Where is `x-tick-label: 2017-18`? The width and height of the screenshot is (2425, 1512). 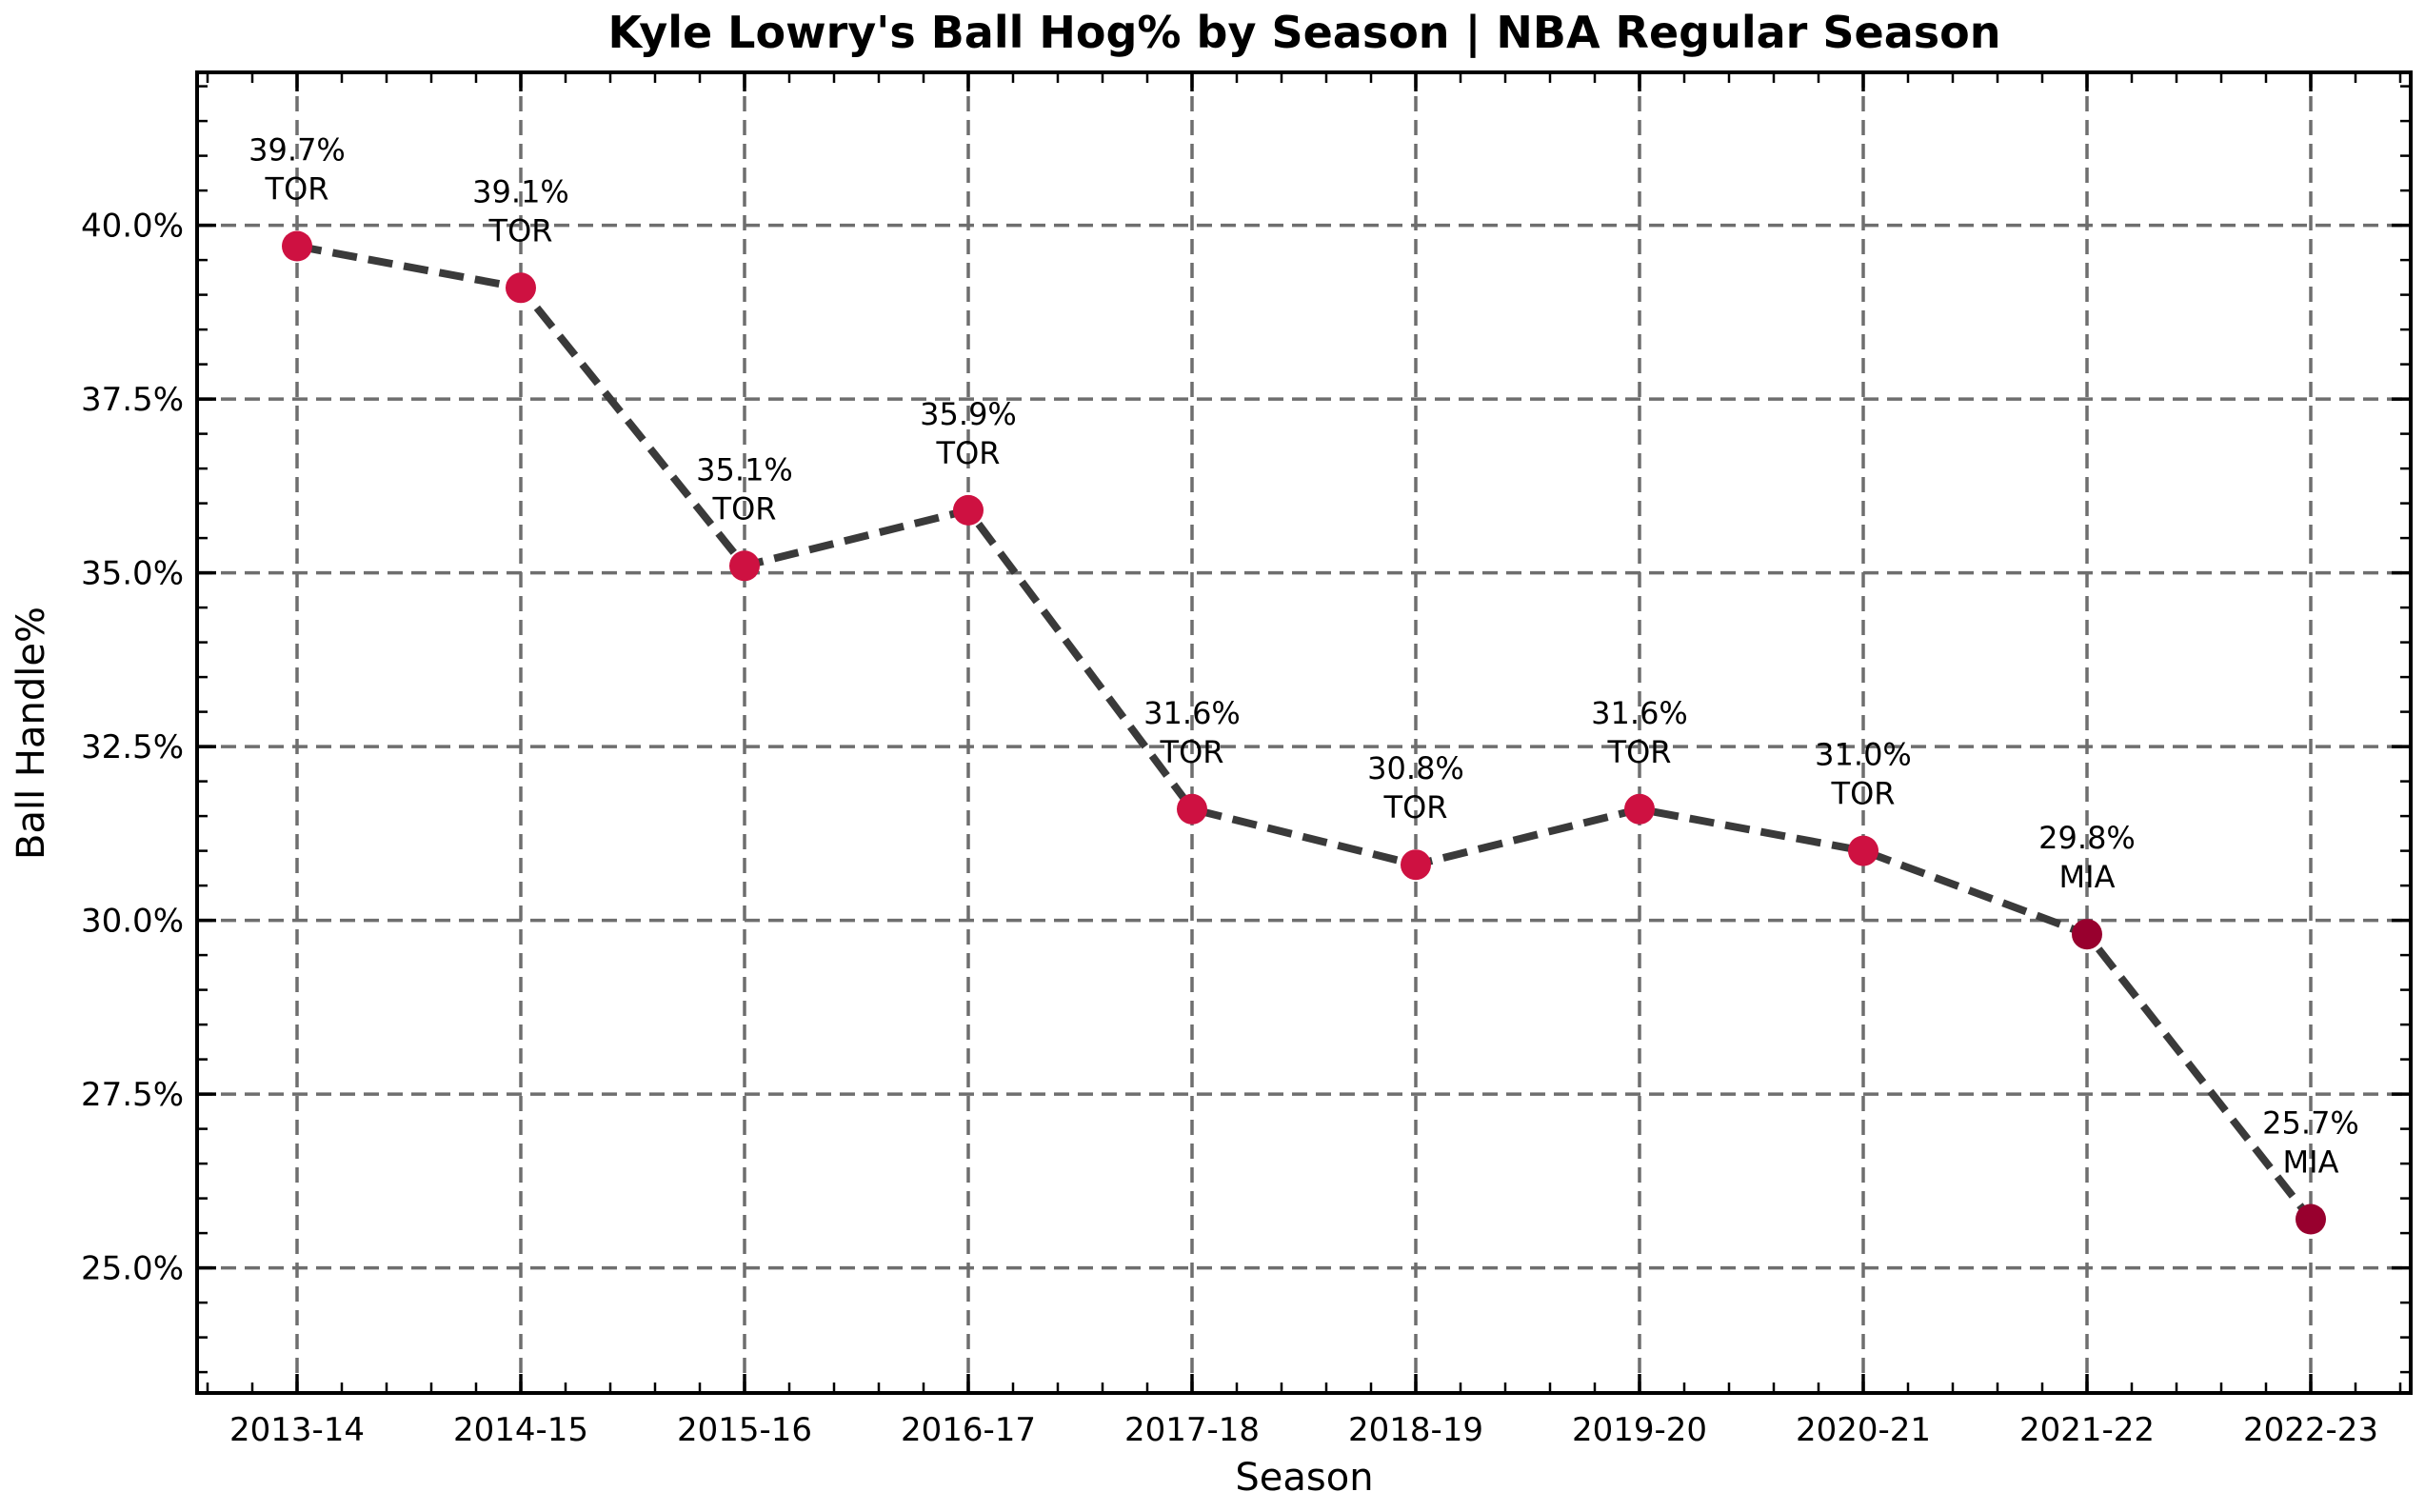 x-tick-label: 2017-18 is located at coordinates (1192, 1430).